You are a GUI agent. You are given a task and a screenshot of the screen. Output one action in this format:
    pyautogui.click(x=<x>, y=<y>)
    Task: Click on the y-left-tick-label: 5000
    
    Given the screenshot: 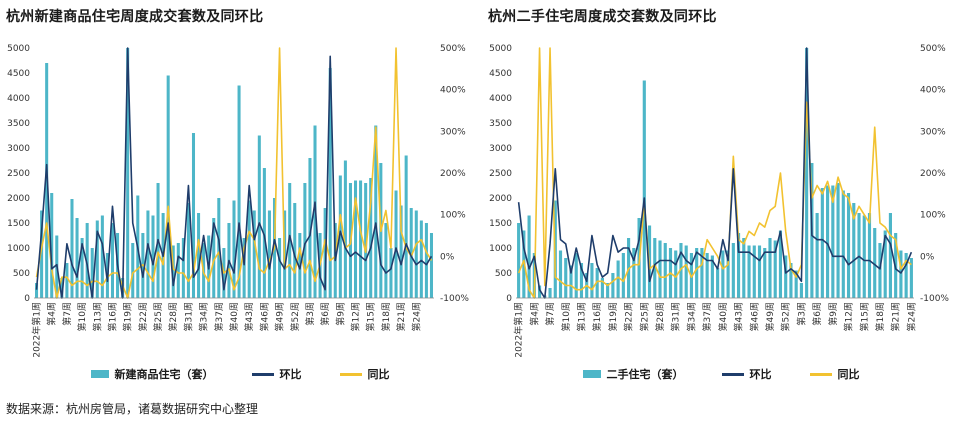 What is the action you would take?
    pyautogui.click(x=18, y=49)
    